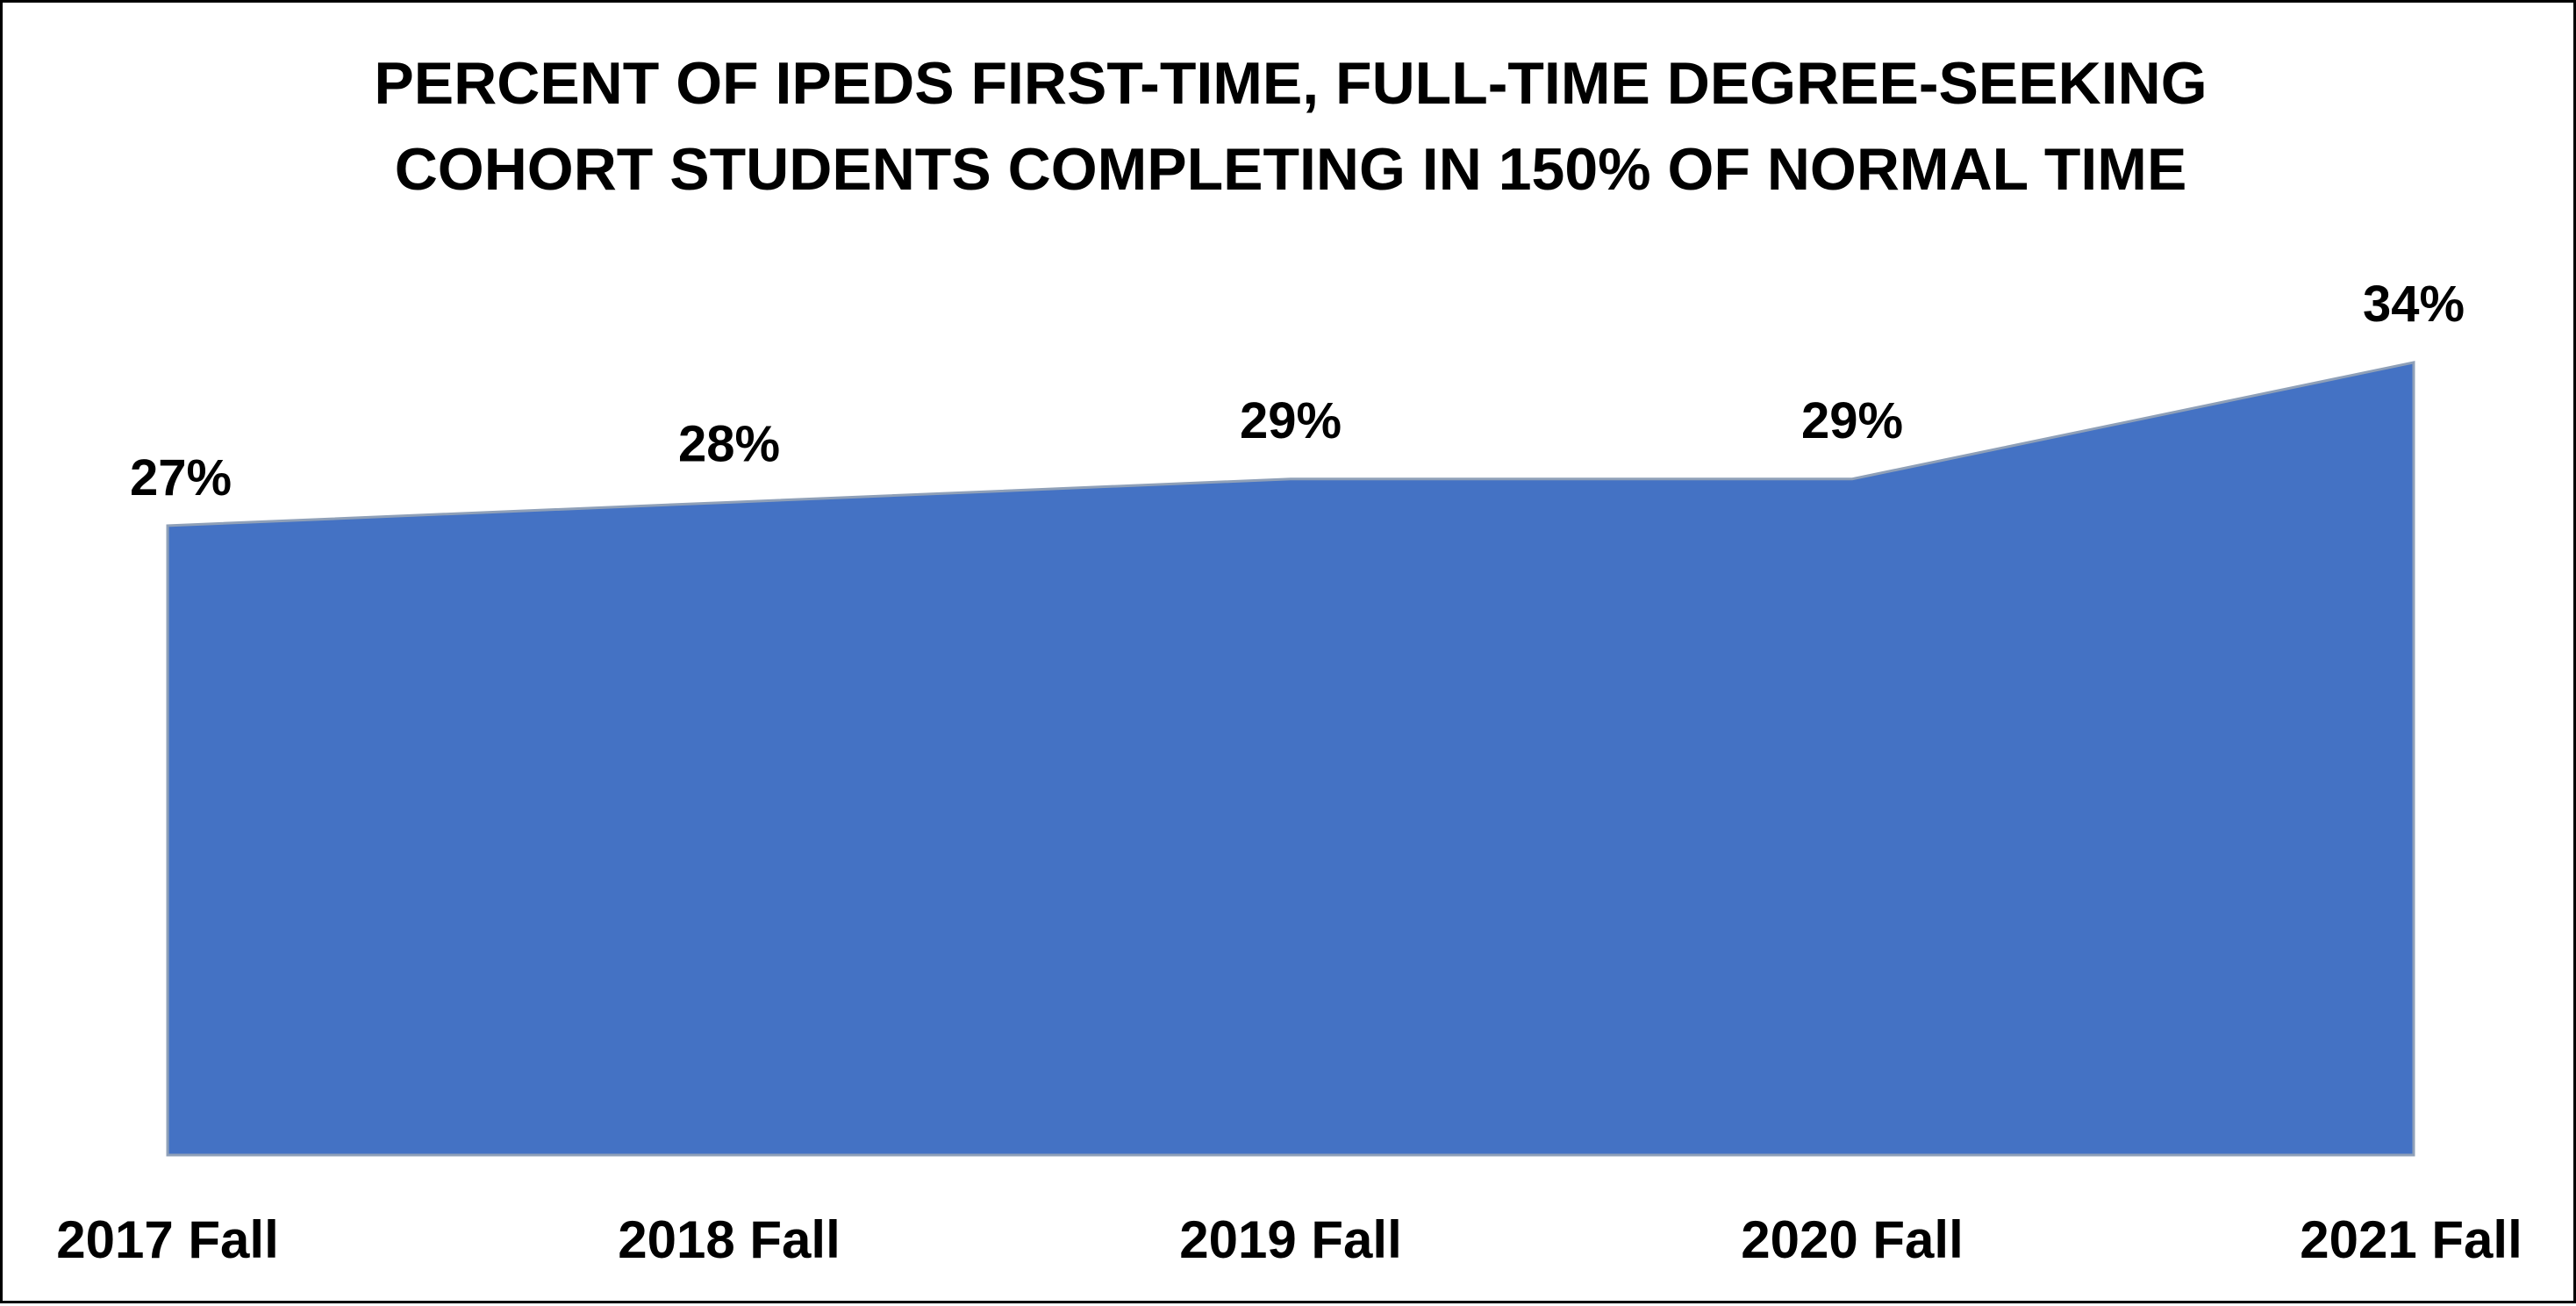  I want to click on data-label-1: 28%, so click(729, 443).